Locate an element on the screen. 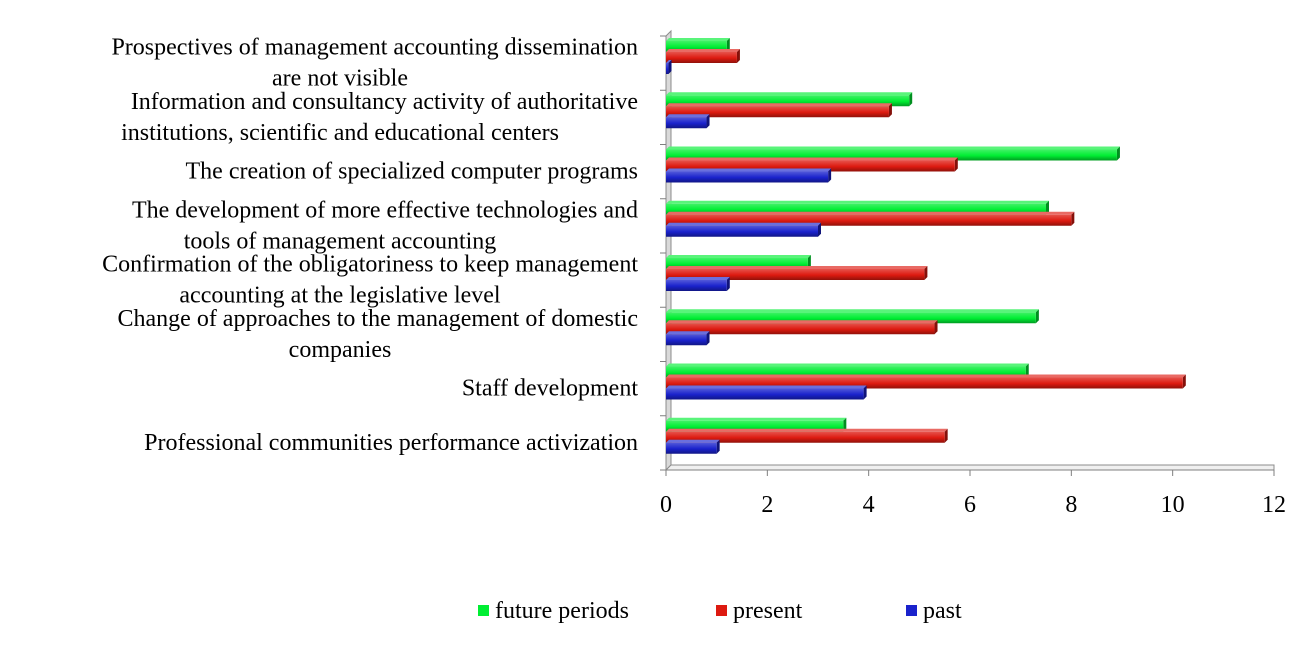 The width and height of the screenshot is (1312, 657). x-tick-label: 10 is located at coordinates (1173, 505).